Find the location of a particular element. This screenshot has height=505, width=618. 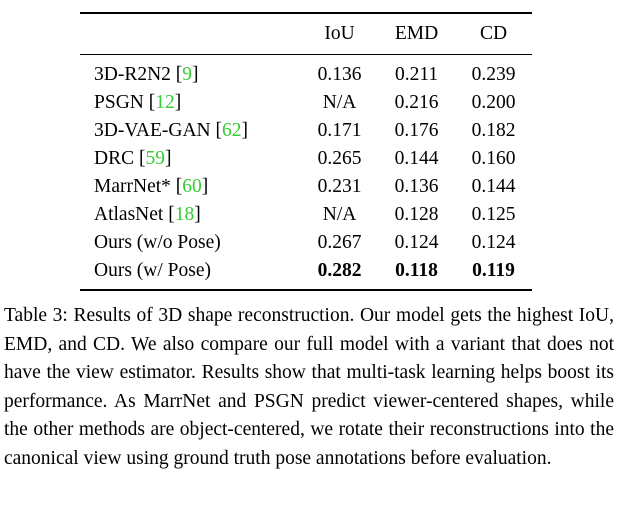

cd-value-best: 0.119 is located at coordinates (493, 270).